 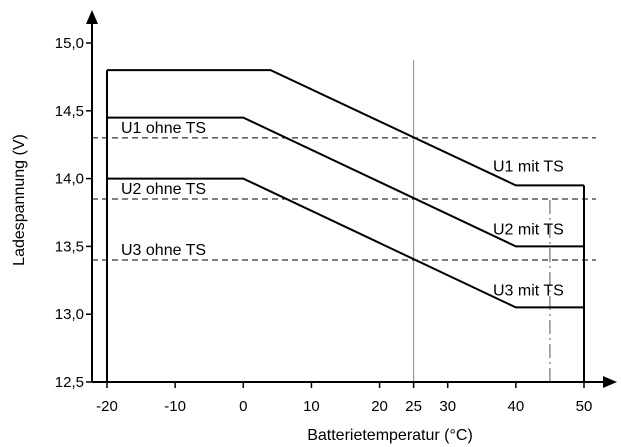 I want to click on y-tick-label: 13,0, so click(x=69, y=314).